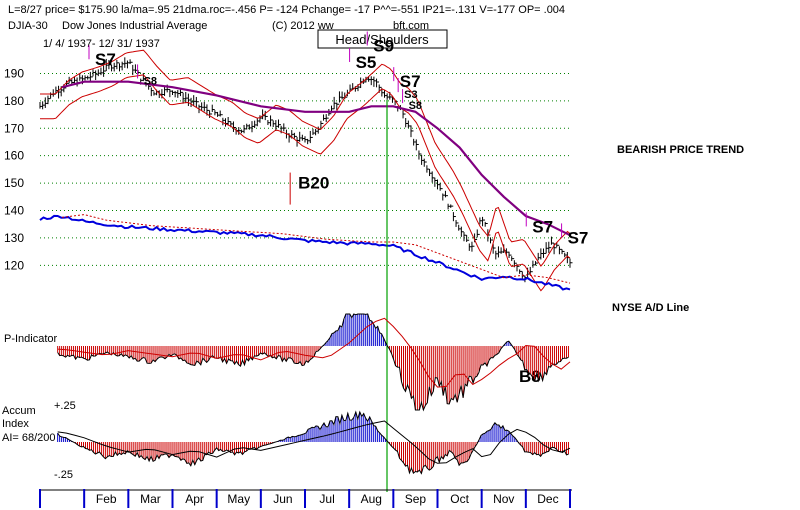 The image size is (800, 510). Describe the element at coordinates (134, 26) in the screenshot. I see `index-name: Dow Jones Industrial Average` at that location.